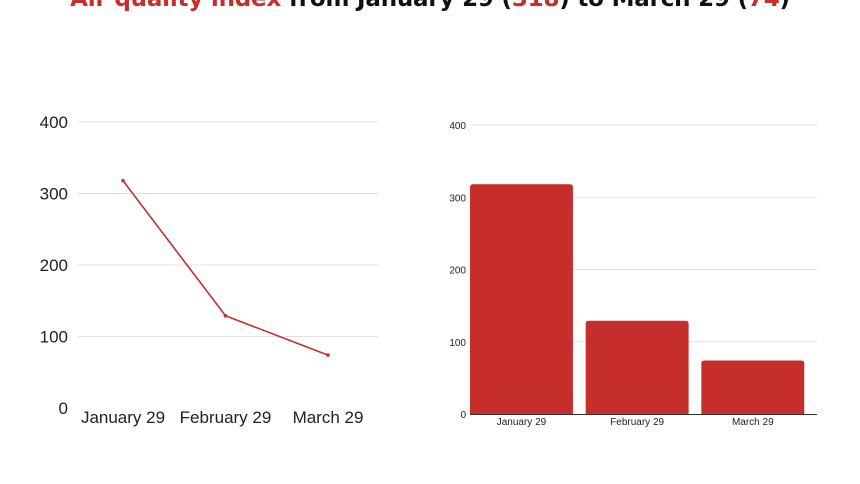  What do you see at coordinates (653, 6) in the screenshot?
I see `title-part-4: ) to March 29 (` at bounding box center [653, 6].